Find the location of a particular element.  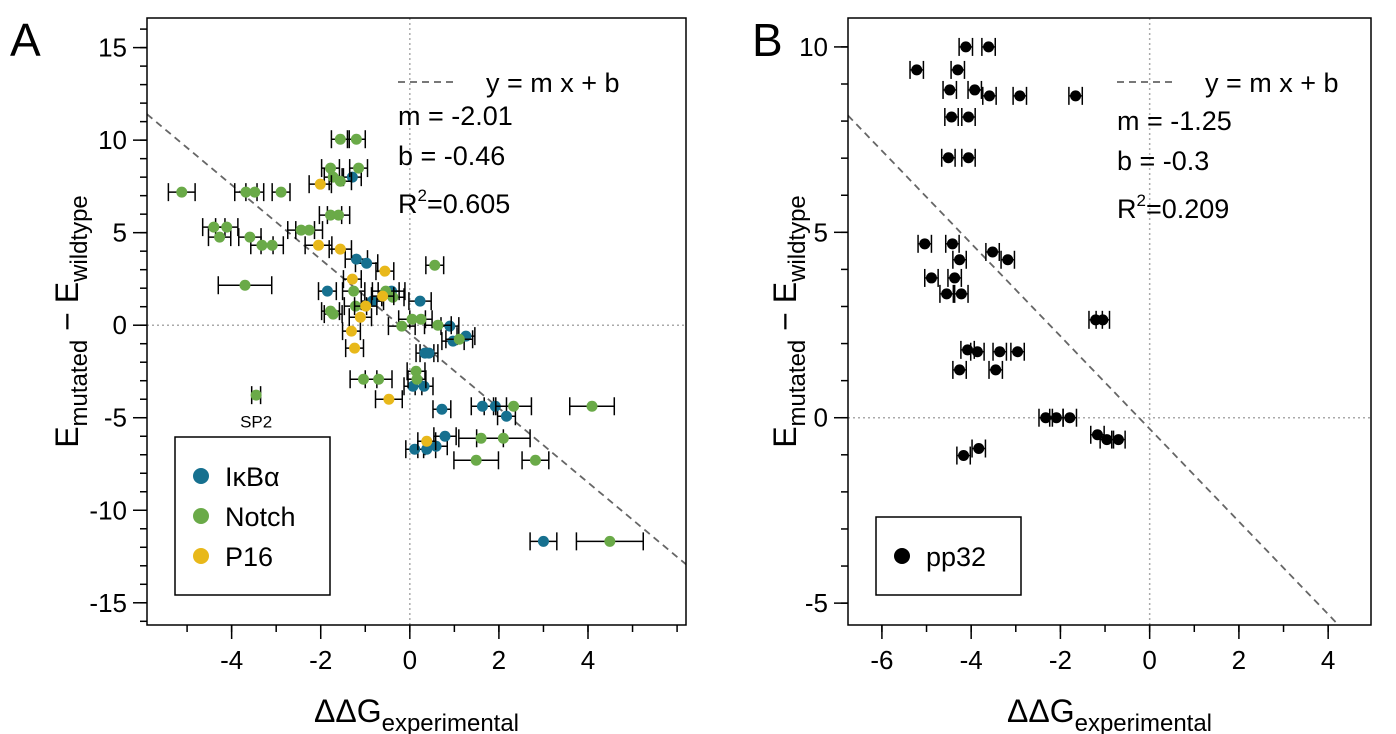

y-axis-label: Emutated − Ewildtype is located at coordinates (789, 321).